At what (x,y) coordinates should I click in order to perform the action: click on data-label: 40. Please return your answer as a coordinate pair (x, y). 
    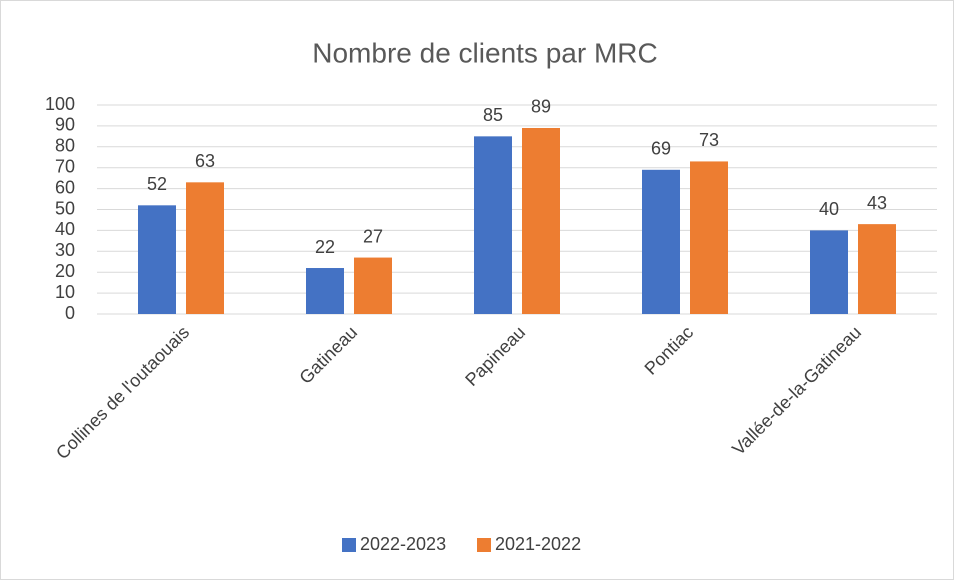
    Looking at the image, I should click on (829, 209).